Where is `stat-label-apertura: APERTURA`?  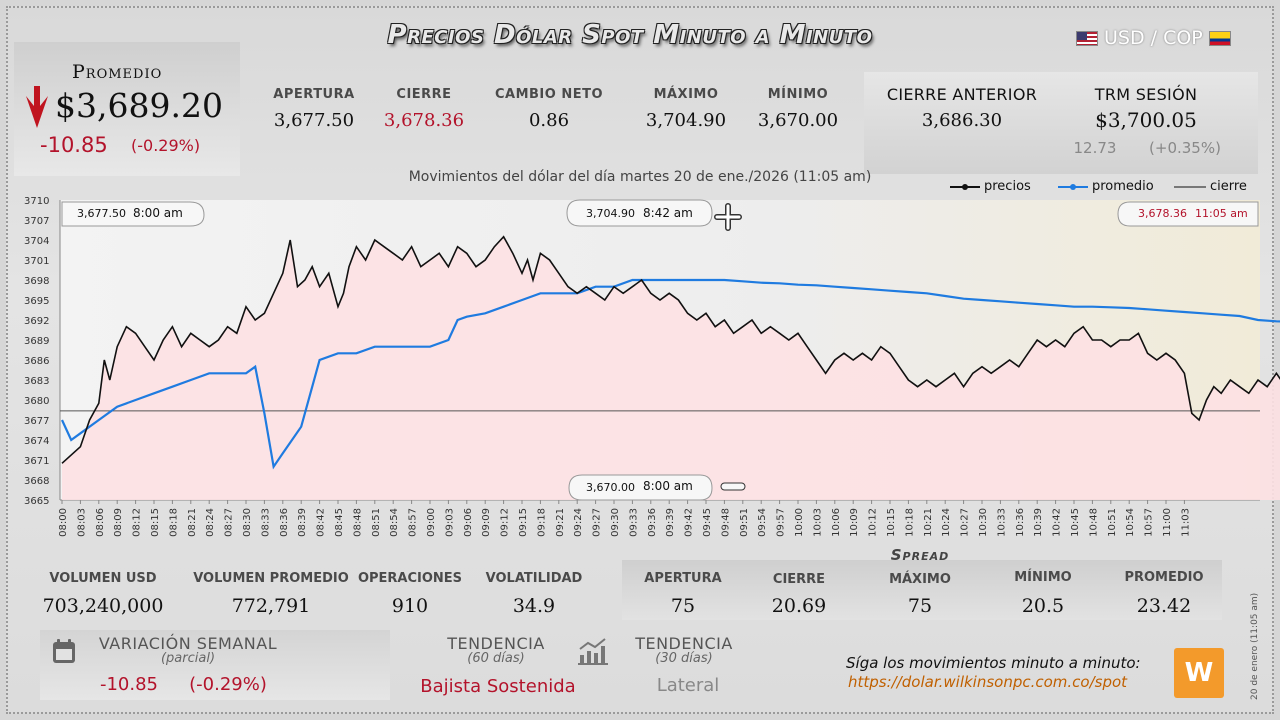 stat-label-apertura: APERTURA is located at coordinates (314, 94).